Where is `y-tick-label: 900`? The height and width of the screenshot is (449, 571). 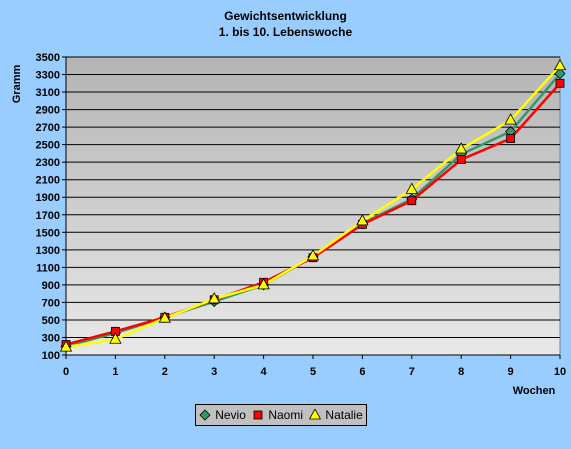
y-tick-label: 900 is located at coordinates (51, 286).